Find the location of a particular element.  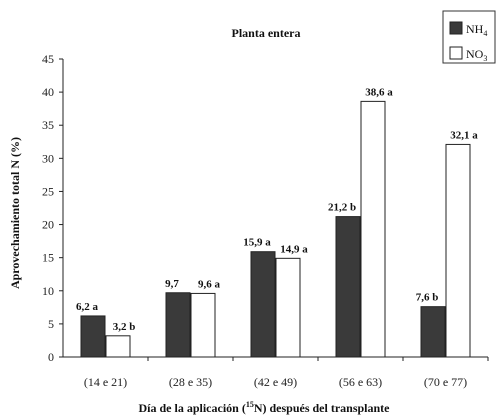

data-label: 15,9 a is located at coordinates (257, 243).